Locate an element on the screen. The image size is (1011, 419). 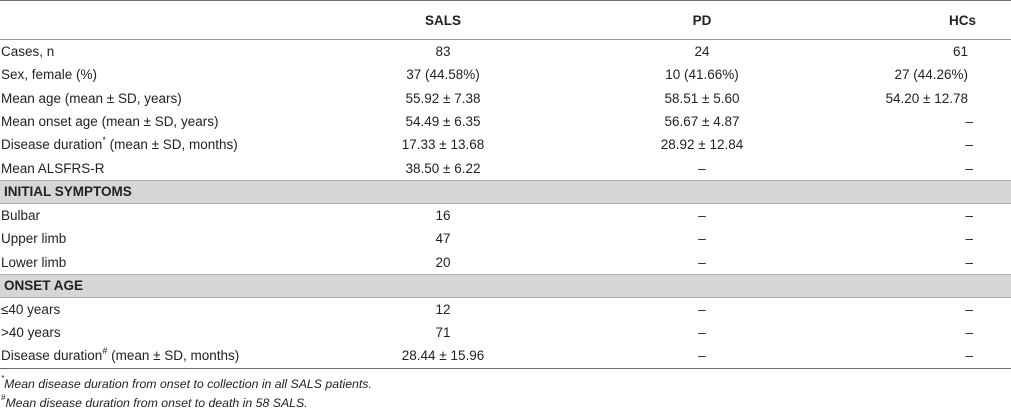
section-header-onset-age: ONSET AGE is located at coordinates (505, 285).